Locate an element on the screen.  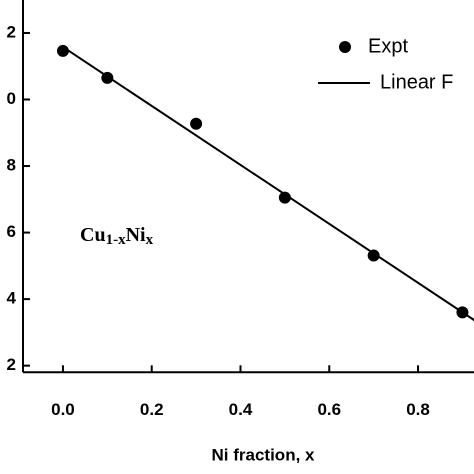
x-tick-label: 0.2 is located at coordinates (152, 409).